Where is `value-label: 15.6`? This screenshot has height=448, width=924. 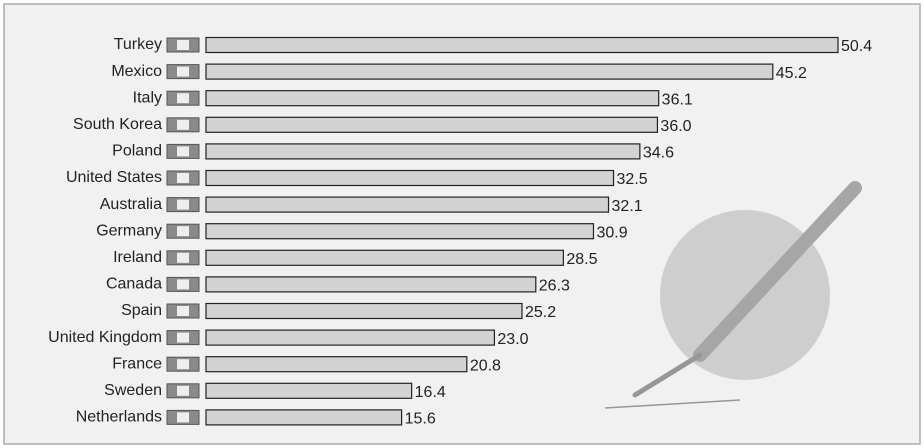 value-label: 15.6 is located at coordinates (420, 419).